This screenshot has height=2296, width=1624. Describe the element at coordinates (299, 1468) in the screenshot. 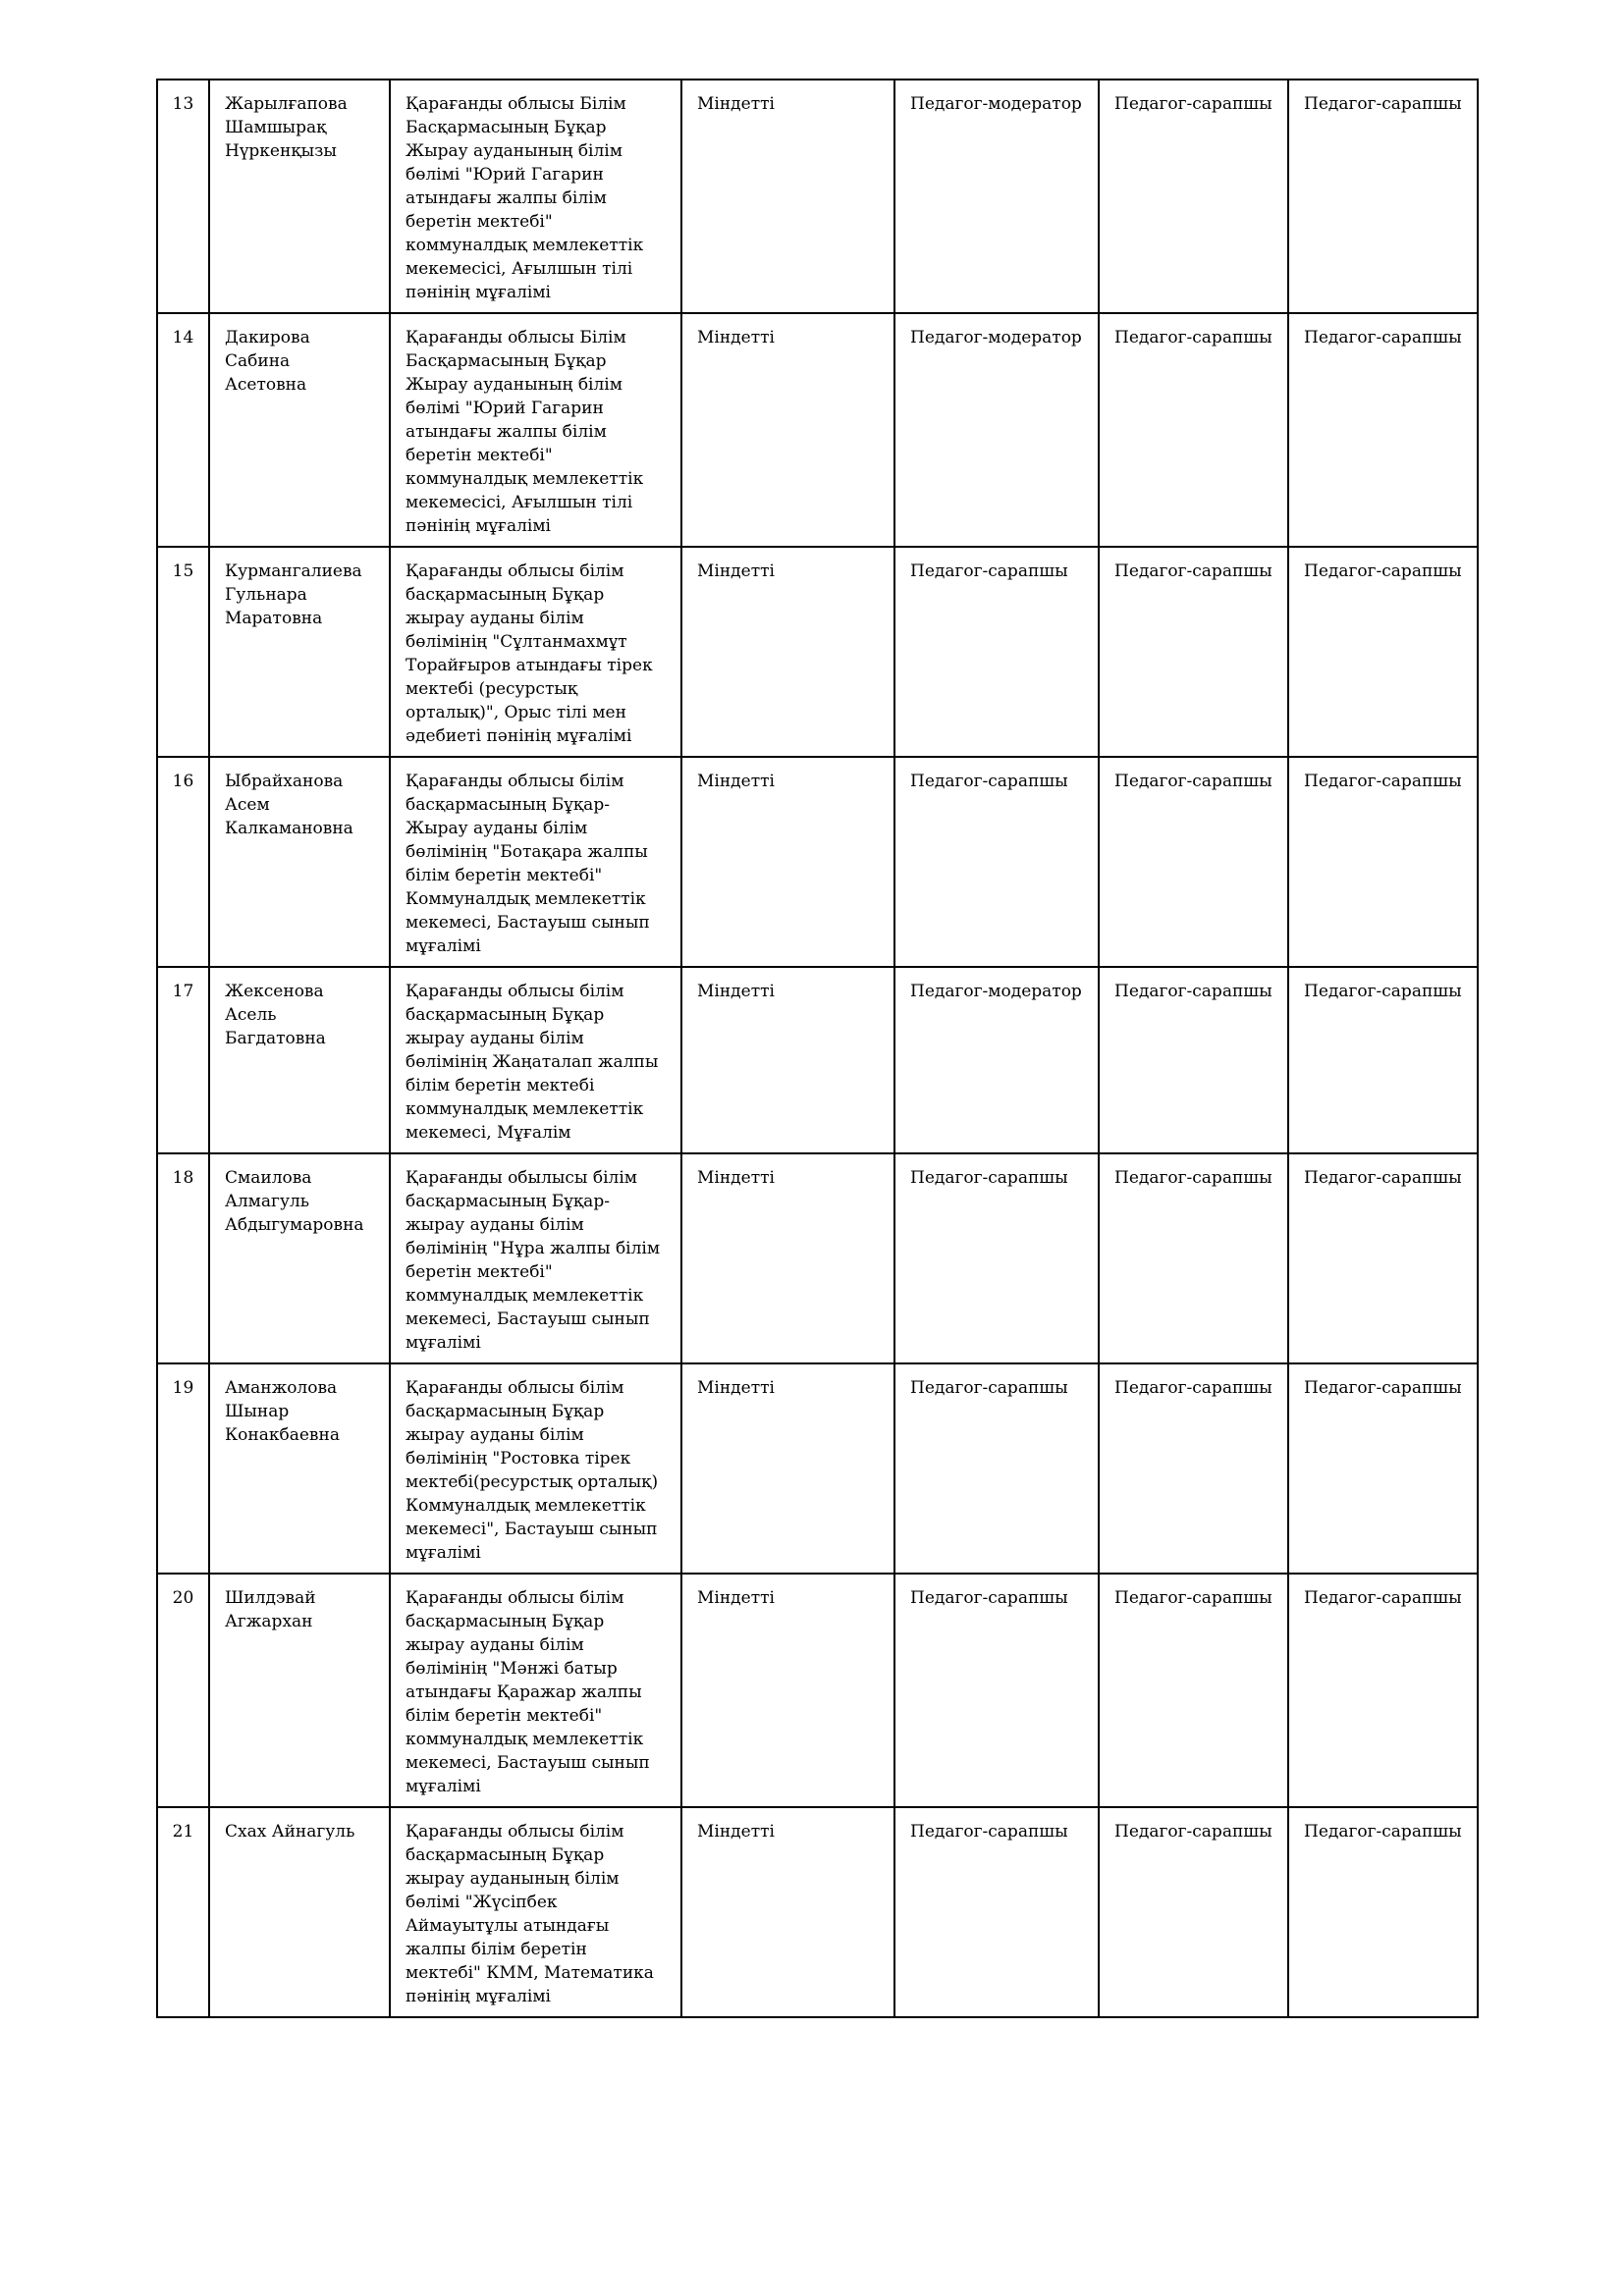

I see `teacher-name-cell: Аманжолова Шынар Конакбаевна` at that location.